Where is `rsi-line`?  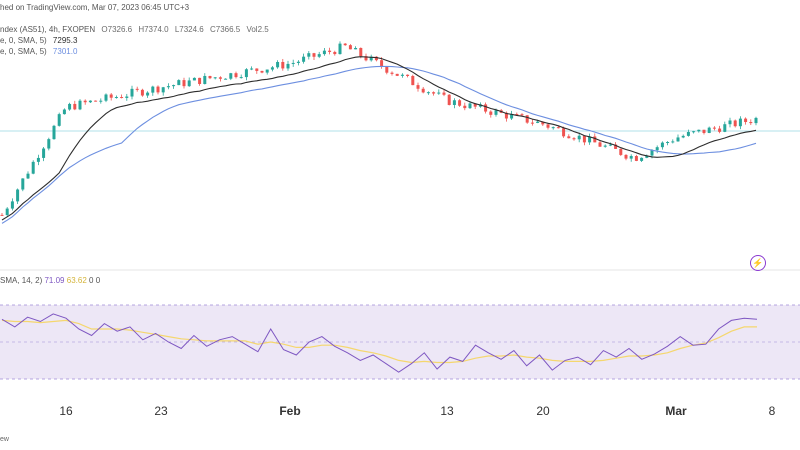 rsi-line is located at coordinates (379, 343).